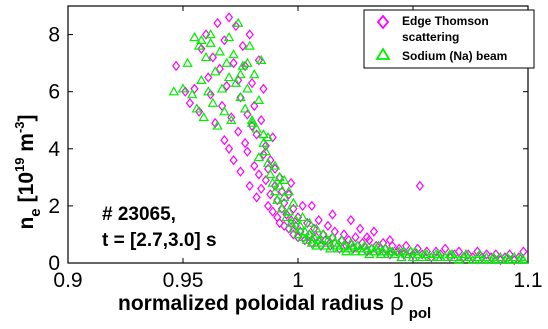 The width and height of the screenshot is (548, 329). I want to click on x-tick-label: 1, so click(298, 280).